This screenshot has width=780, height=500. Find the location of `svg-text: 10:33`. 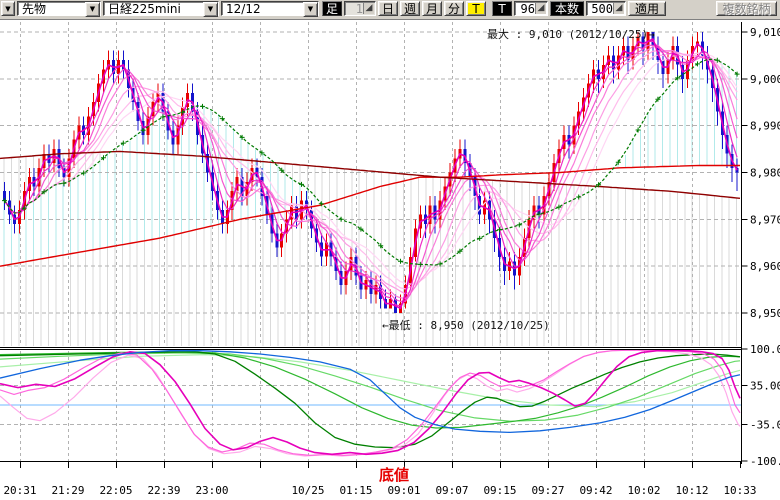

svg-text: 10:33 is located at coordinates (739, 490).